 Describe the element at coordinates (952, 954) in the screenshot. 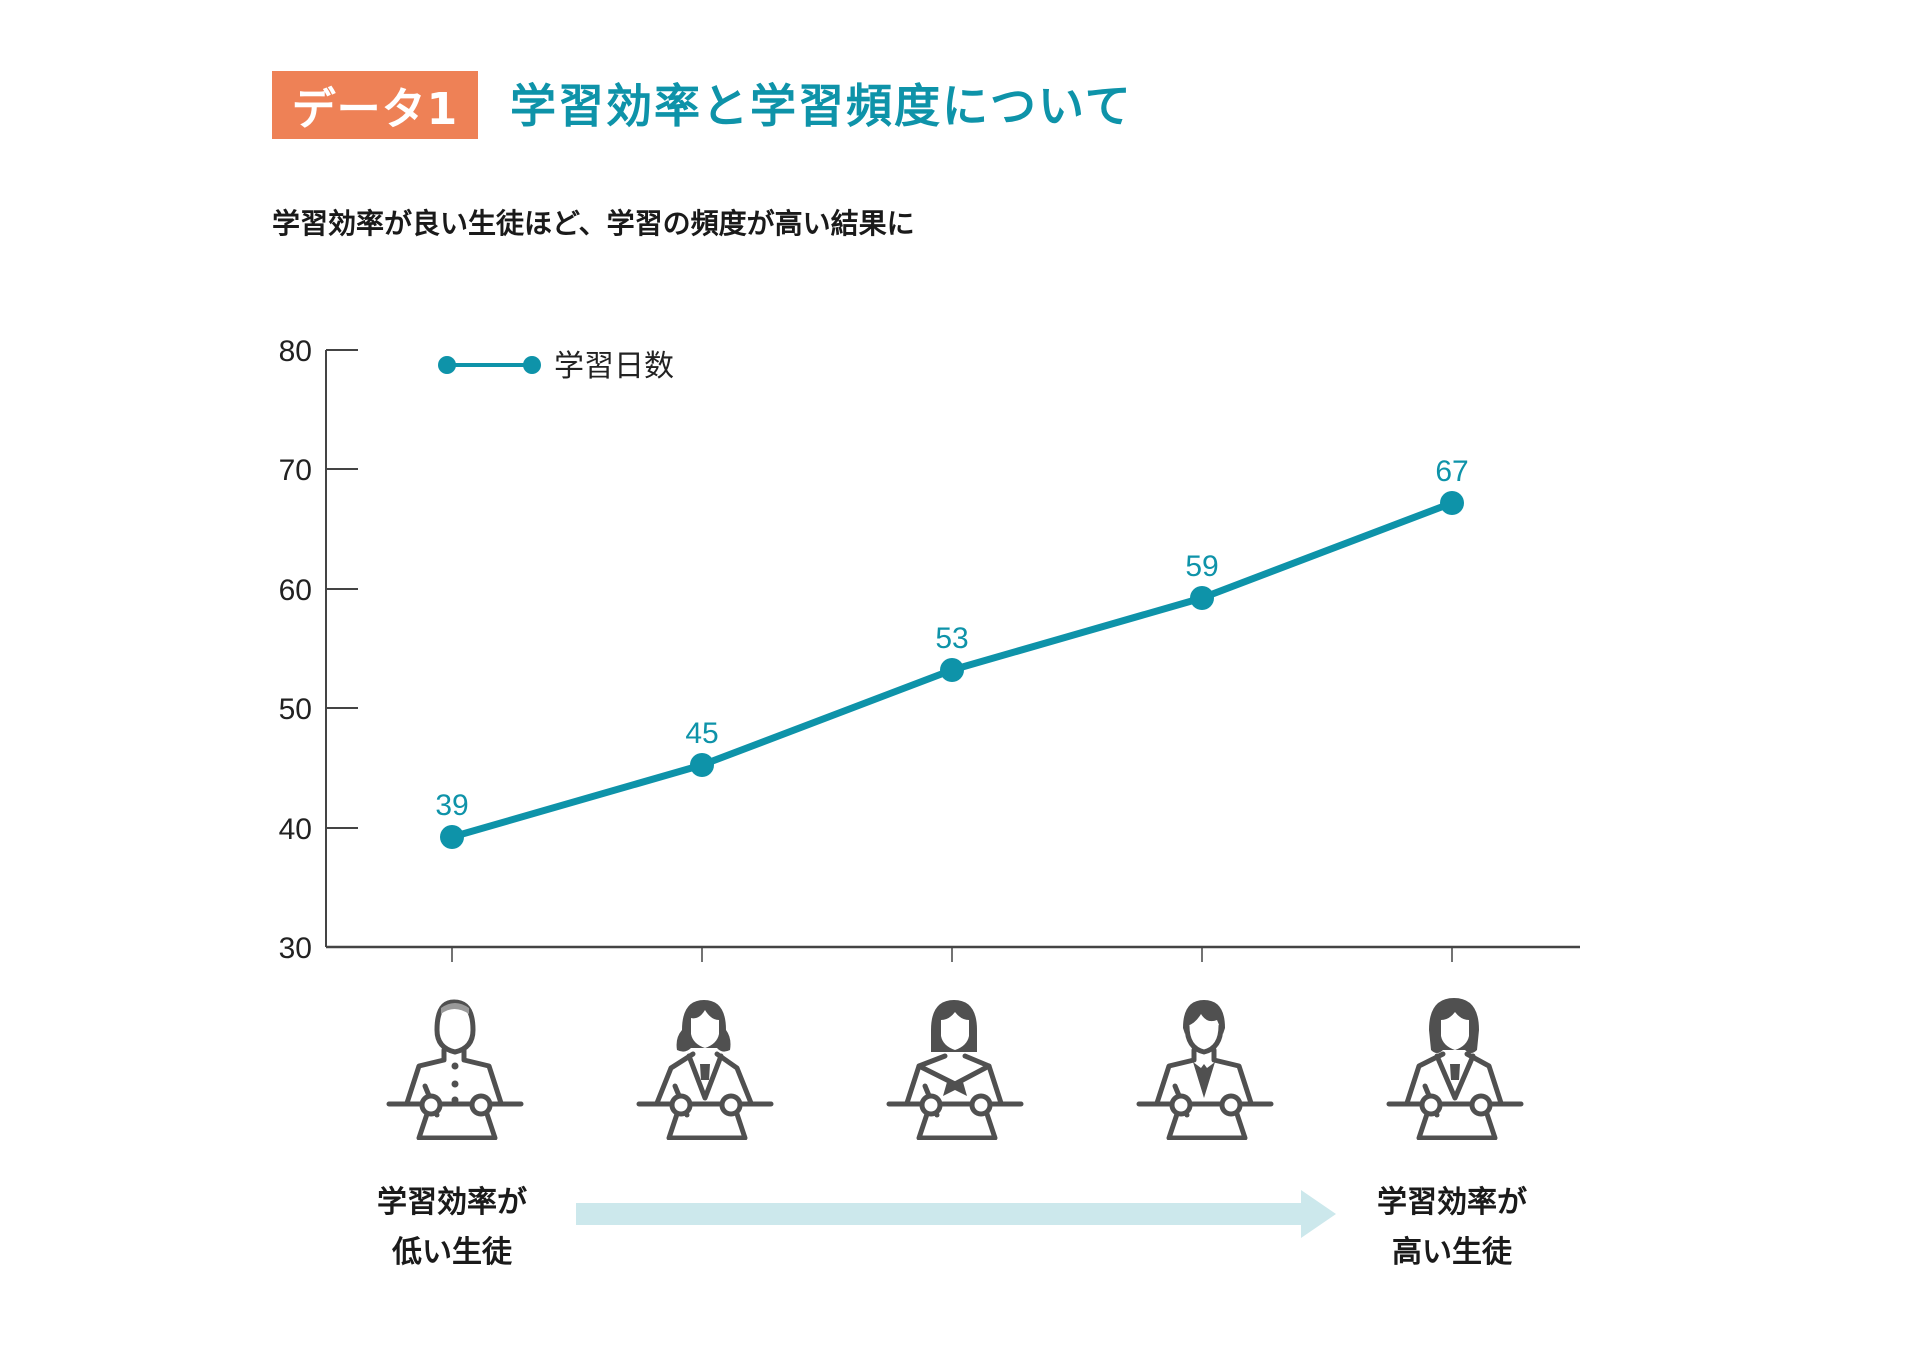

I see `x-ticks` at that location.